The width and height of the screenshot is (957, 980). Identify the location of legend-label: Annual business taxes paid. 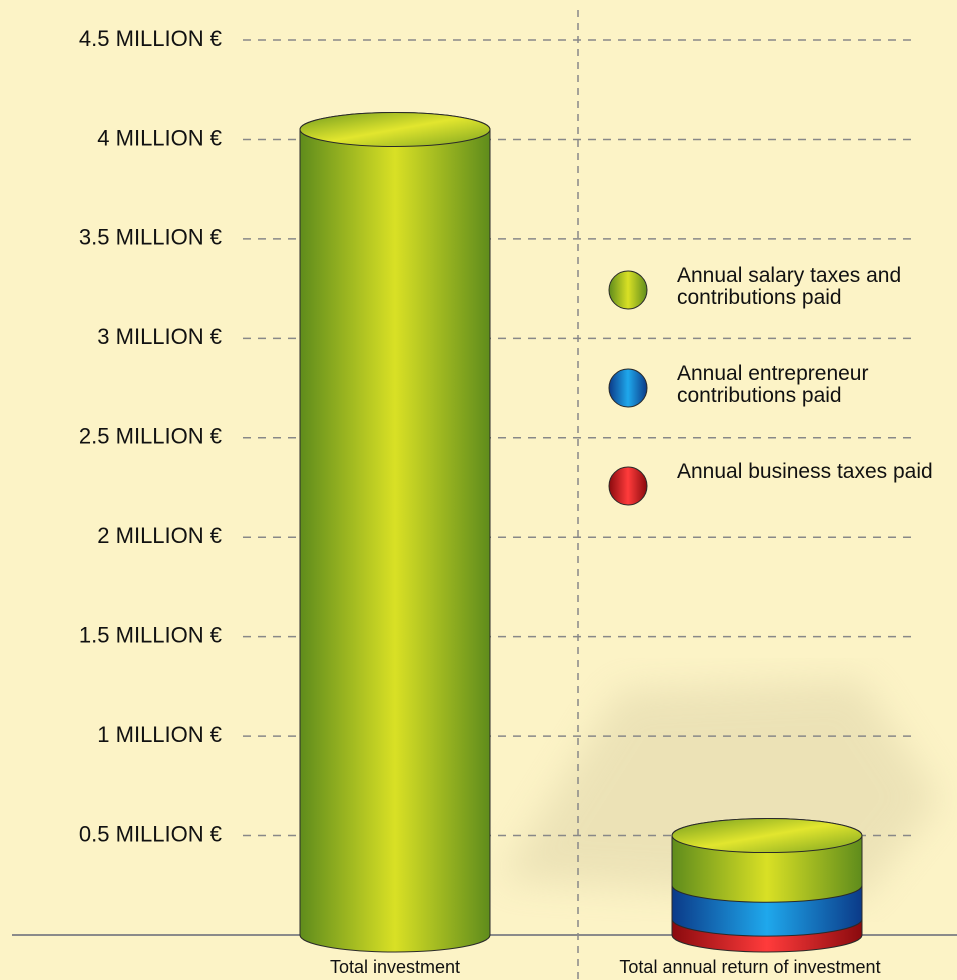
(805, 471).